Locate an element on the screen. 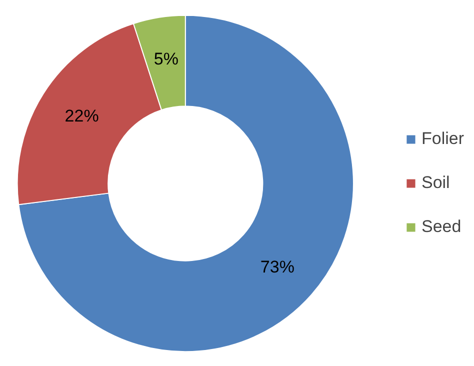 This screenshot has height=366, width=474. data-label: 73% is located at coordinates (277, 266).